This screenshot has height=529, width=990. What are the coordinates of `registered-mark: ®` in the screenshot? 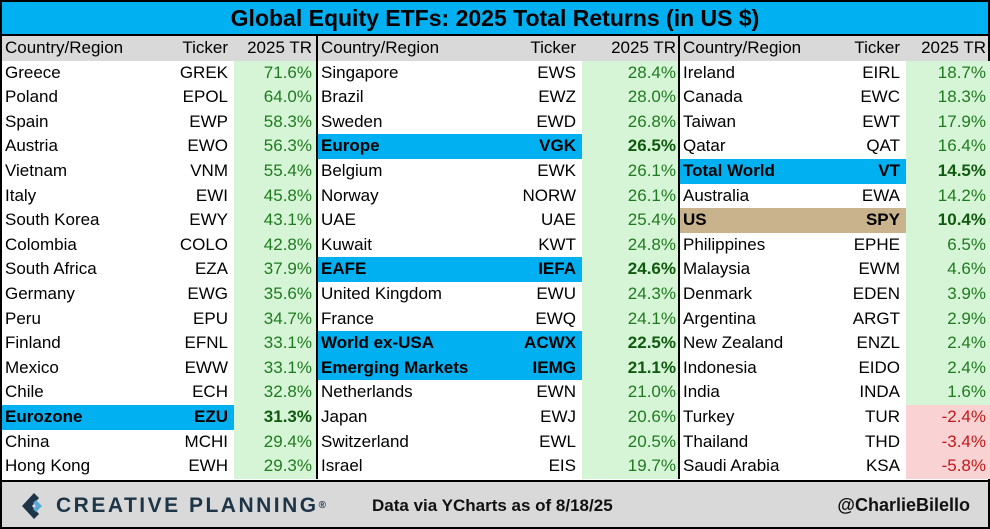 It's located at (322, 505).